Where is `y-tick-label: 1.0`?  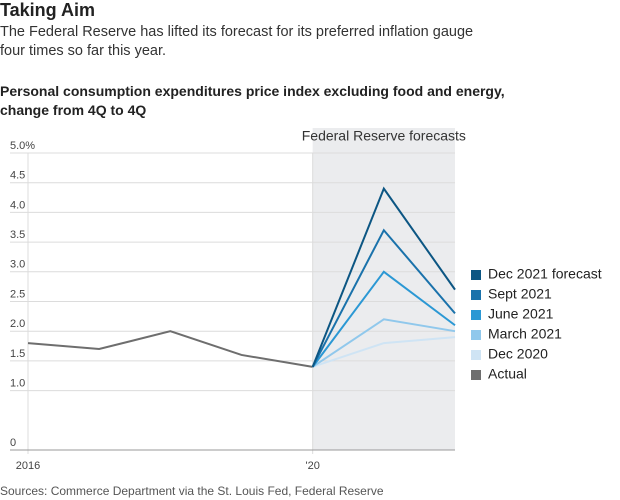 y-tick-label: 1.0 is located at coordinates (17, 384).